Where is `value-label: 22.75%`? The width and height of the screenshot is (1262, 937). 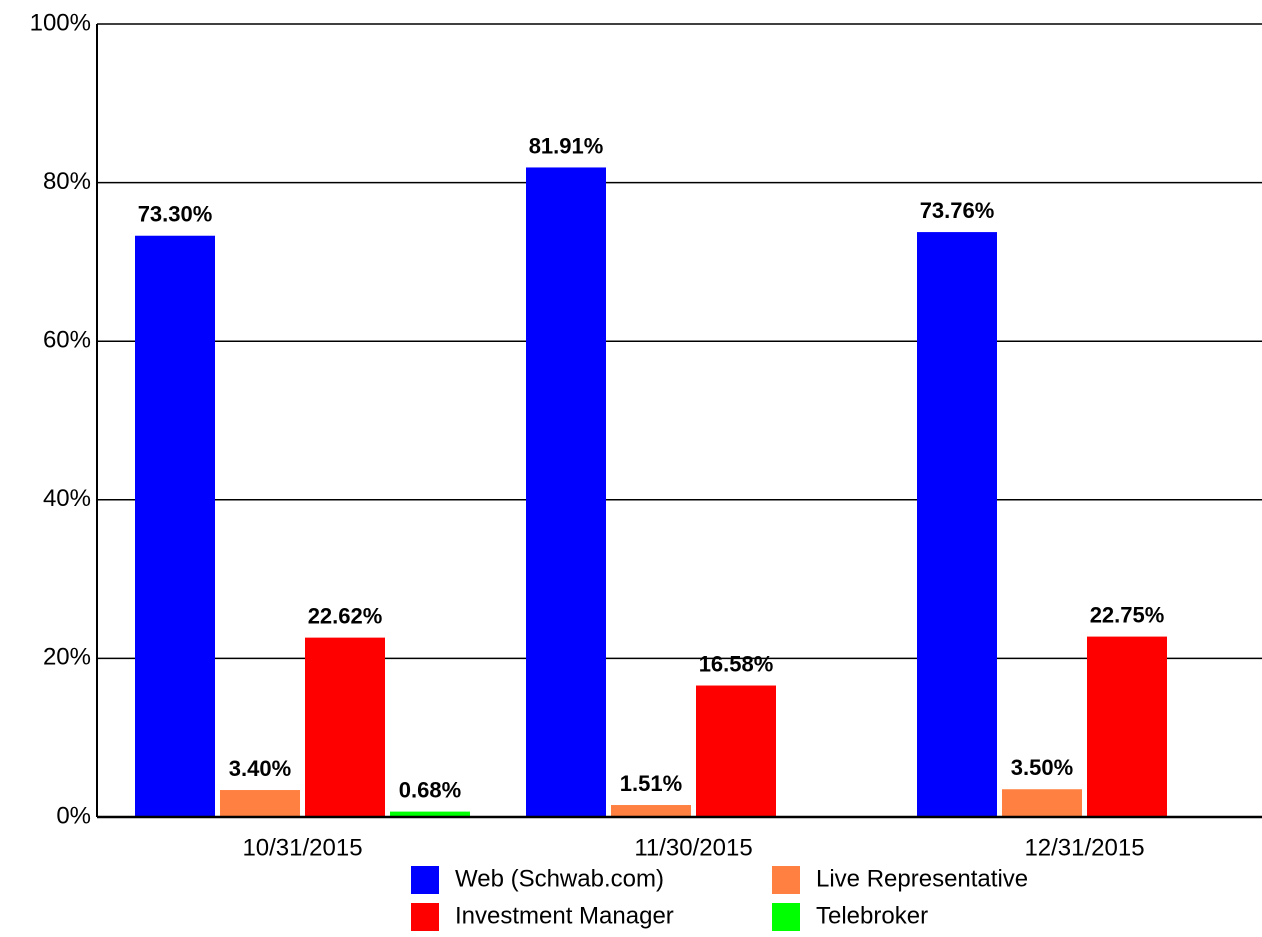 value-label: 22.75% is located at coordinates (1127, 614).